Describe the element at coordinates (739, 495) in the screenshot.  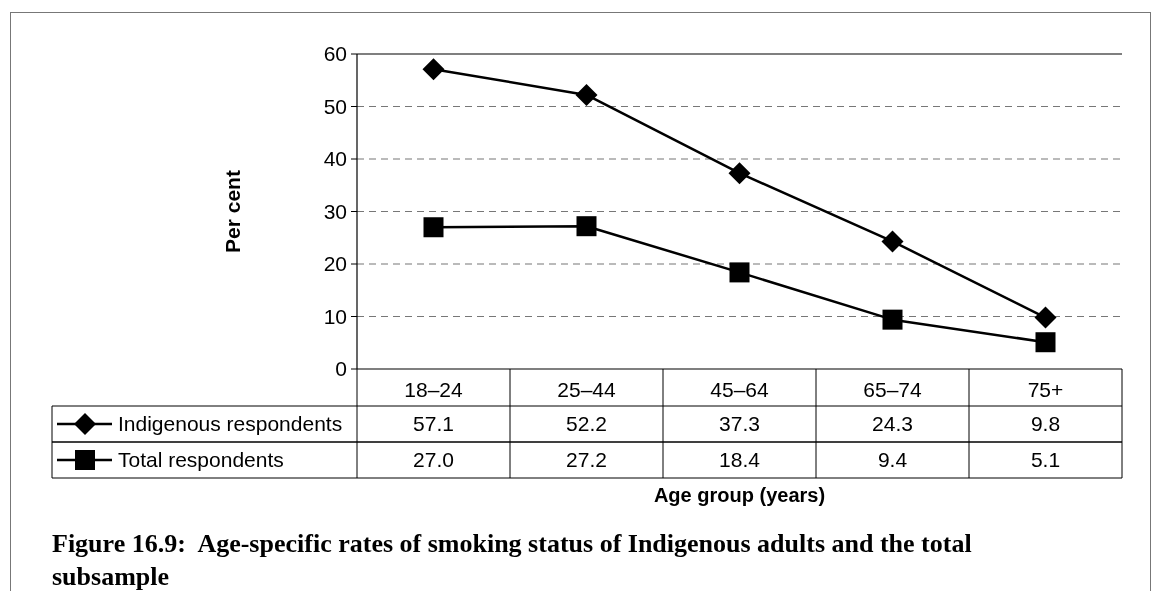
I see `x-axis-title: Age group (years)` at that location.